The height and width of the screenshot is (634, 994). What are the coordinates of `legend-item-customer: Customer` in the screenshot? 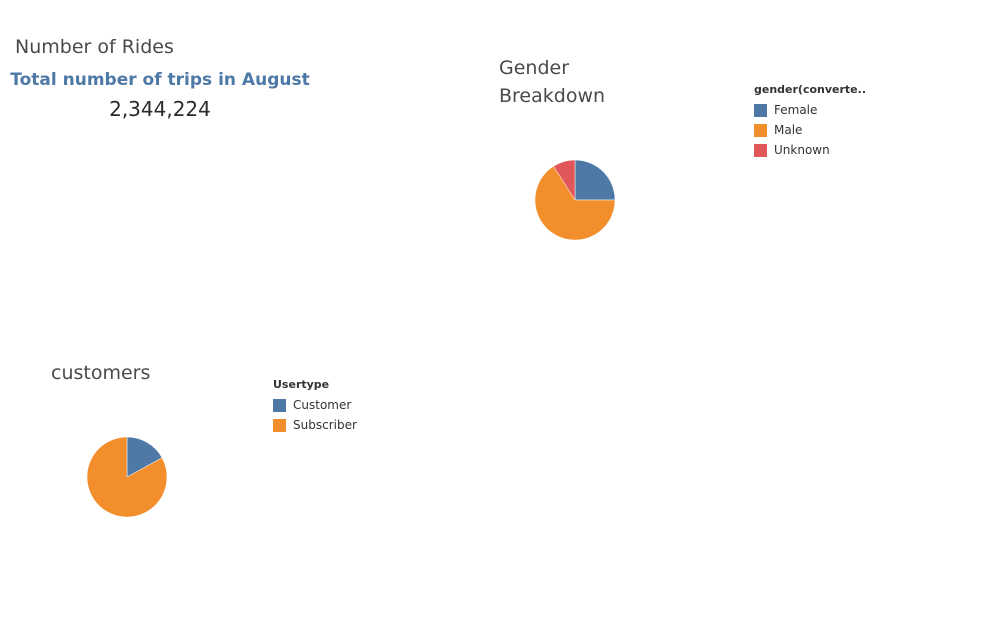 It's located at (315, 405).